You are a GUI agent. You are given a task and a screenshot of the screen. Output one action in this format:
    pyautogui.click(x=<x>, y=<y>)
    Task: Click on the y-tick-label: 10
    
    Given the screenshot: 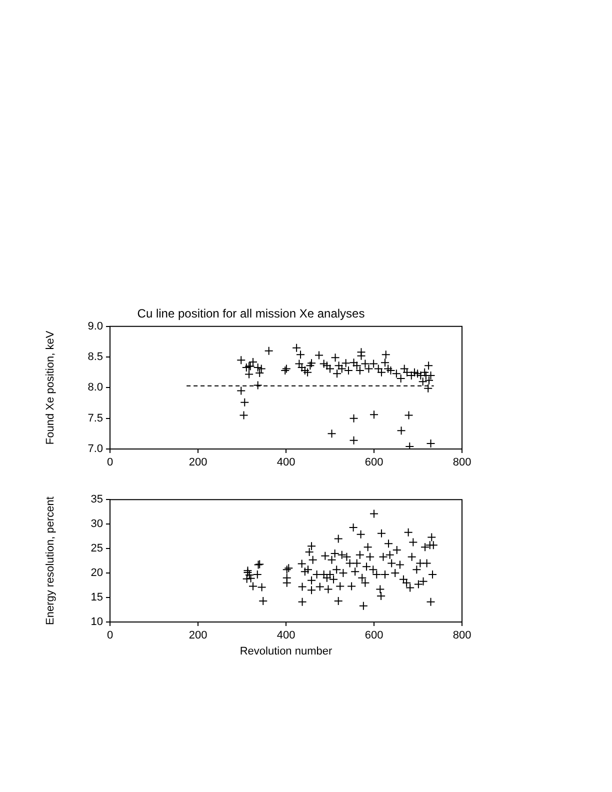 What is the action you would take?
    pyautogui.click(x=96, y=622)
    